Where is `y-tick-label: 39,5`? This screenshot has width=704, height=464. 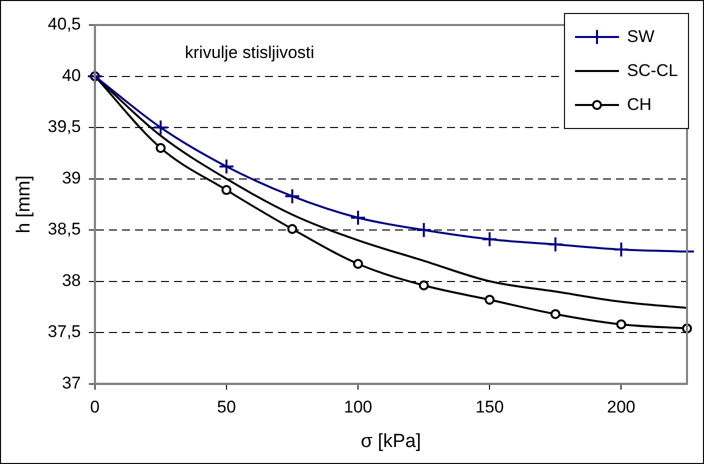 y-tick-label: 39,5 is located at coordinates (64, 126).